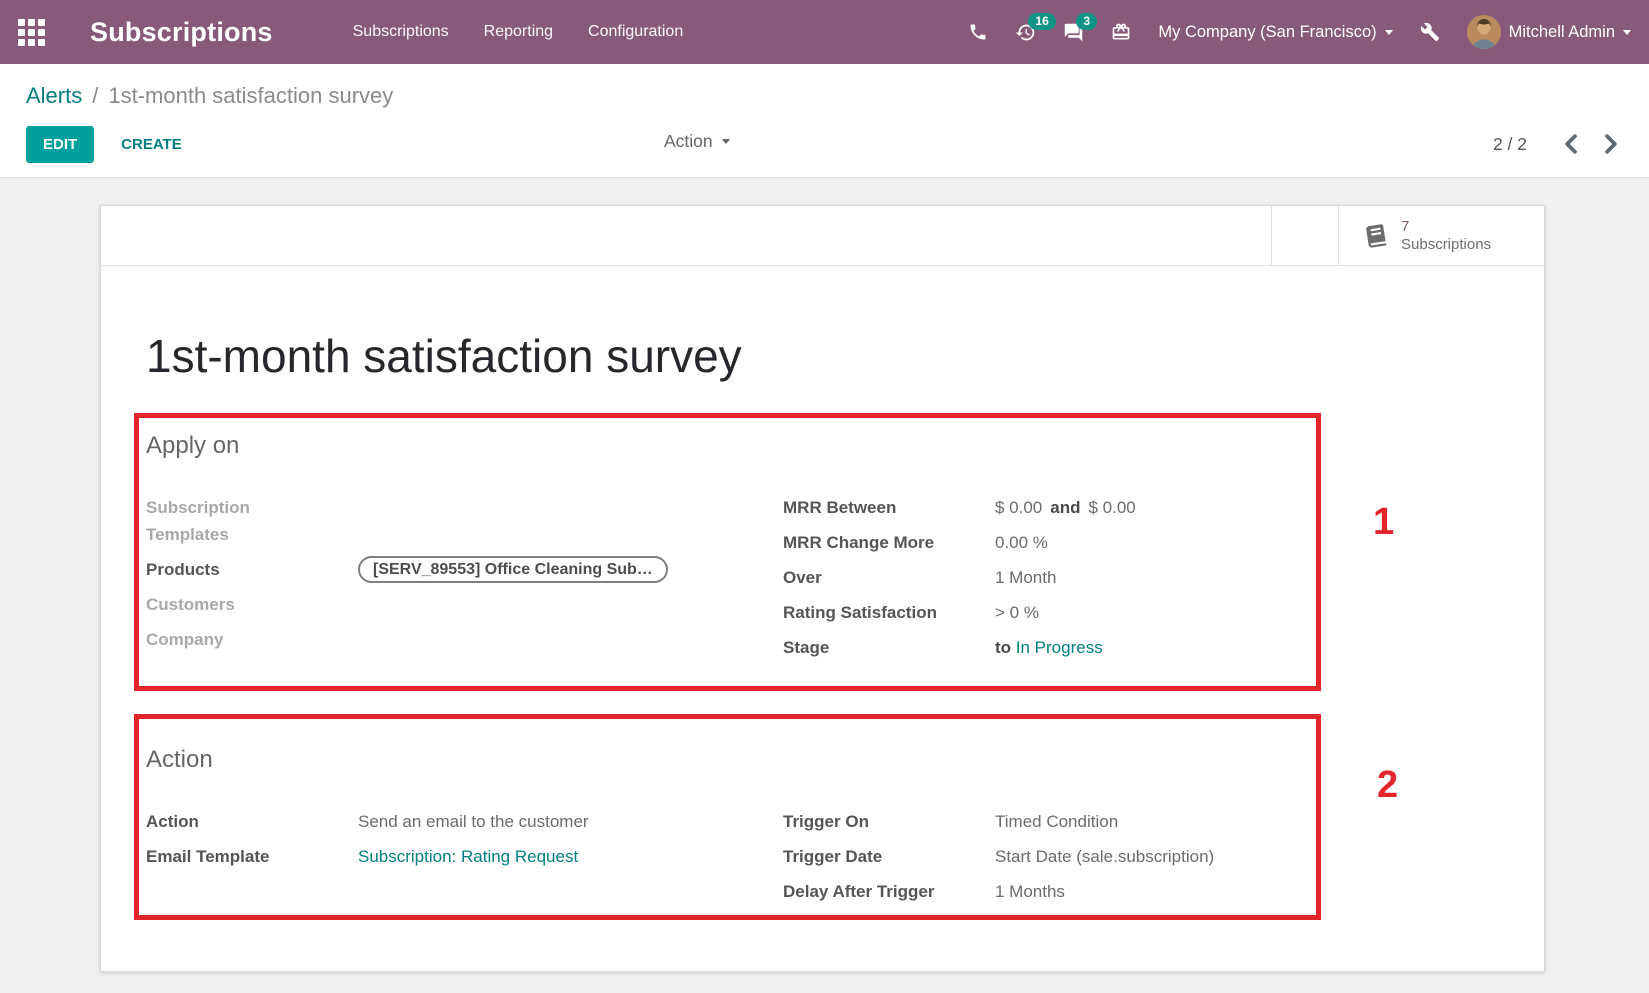  I want to click on action-value: Send an email to the customer, so click(473, 821).